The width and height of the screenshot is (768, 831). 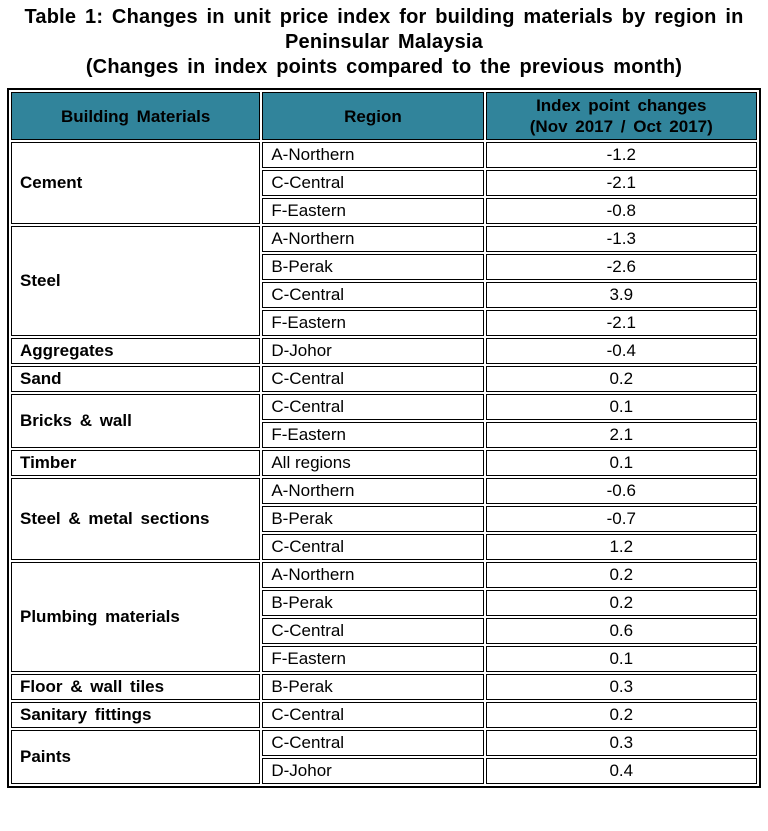 I want to click on table-row: Paints C-Central 0.3, so click(x=384, y=757).